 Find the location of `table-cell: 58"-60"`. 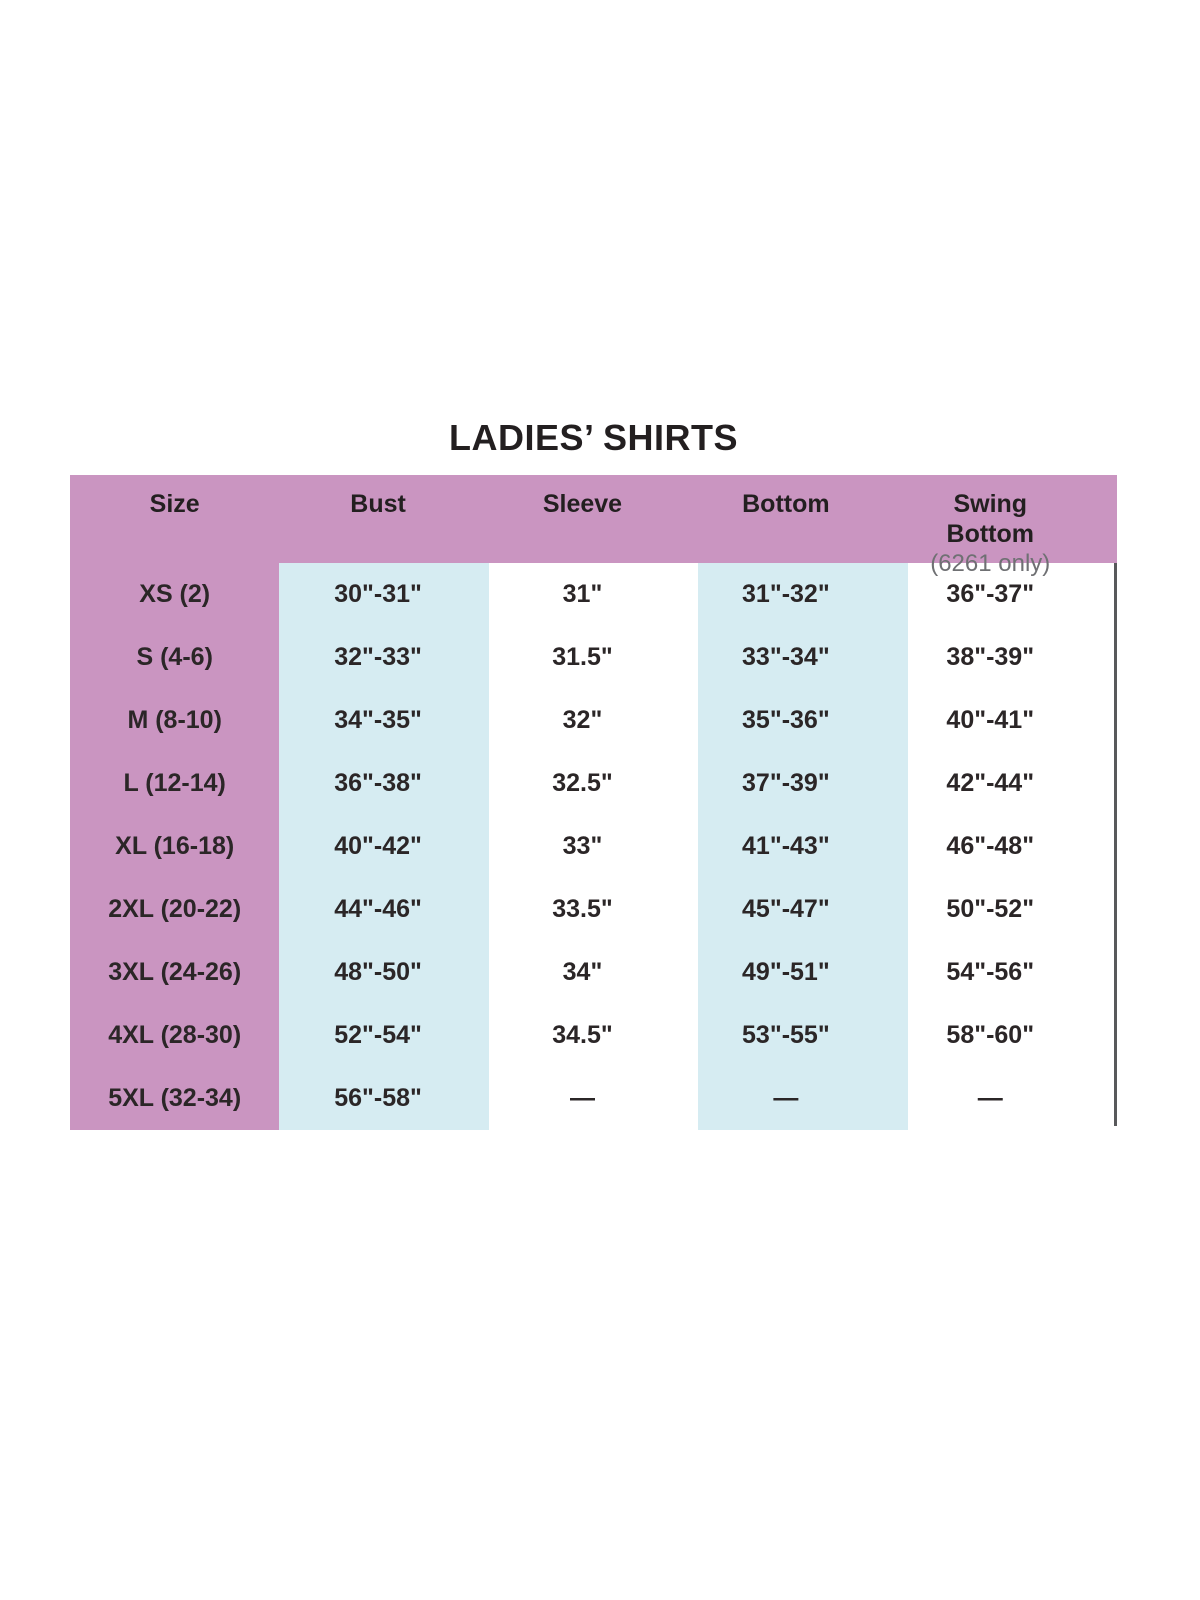

table-cell: 58"-60" is located at coordinates (990, 1035).